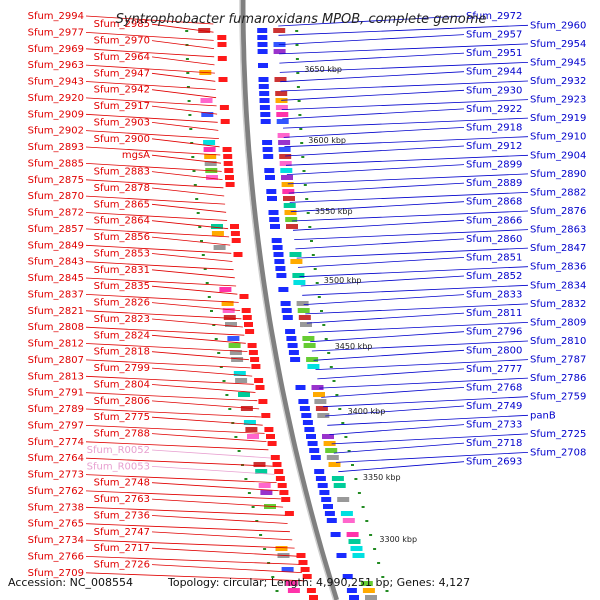 The height and width of the screenshot is (600, 600). I want to click on gene-label-right: Sfum_2960, so click(558, 25).